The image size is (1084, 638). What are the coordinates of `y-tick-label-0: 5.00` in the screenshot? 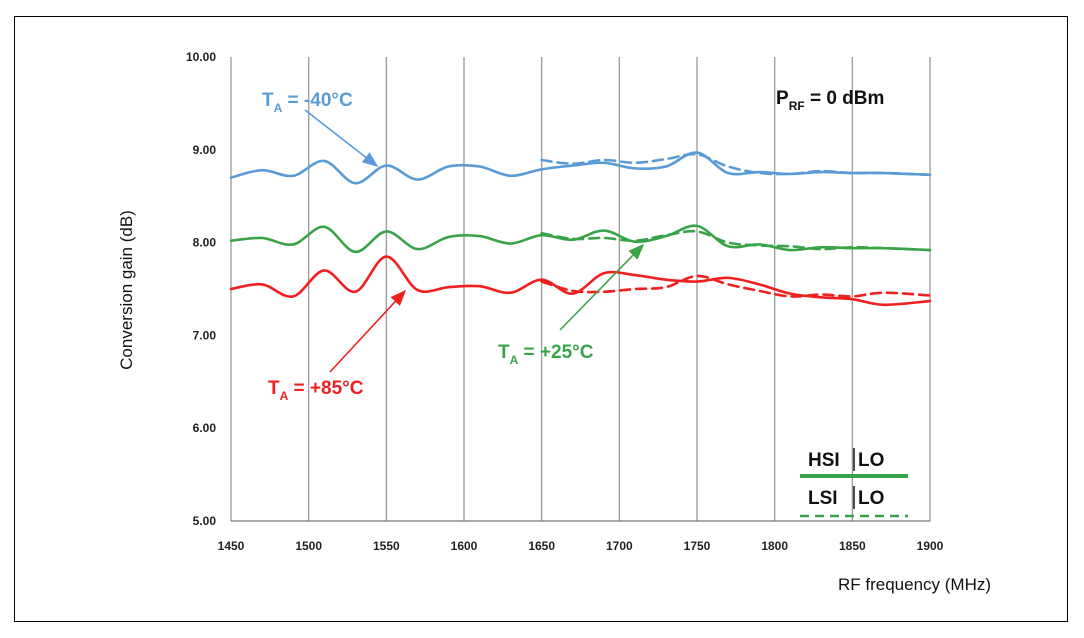 It's located at (205, 521).